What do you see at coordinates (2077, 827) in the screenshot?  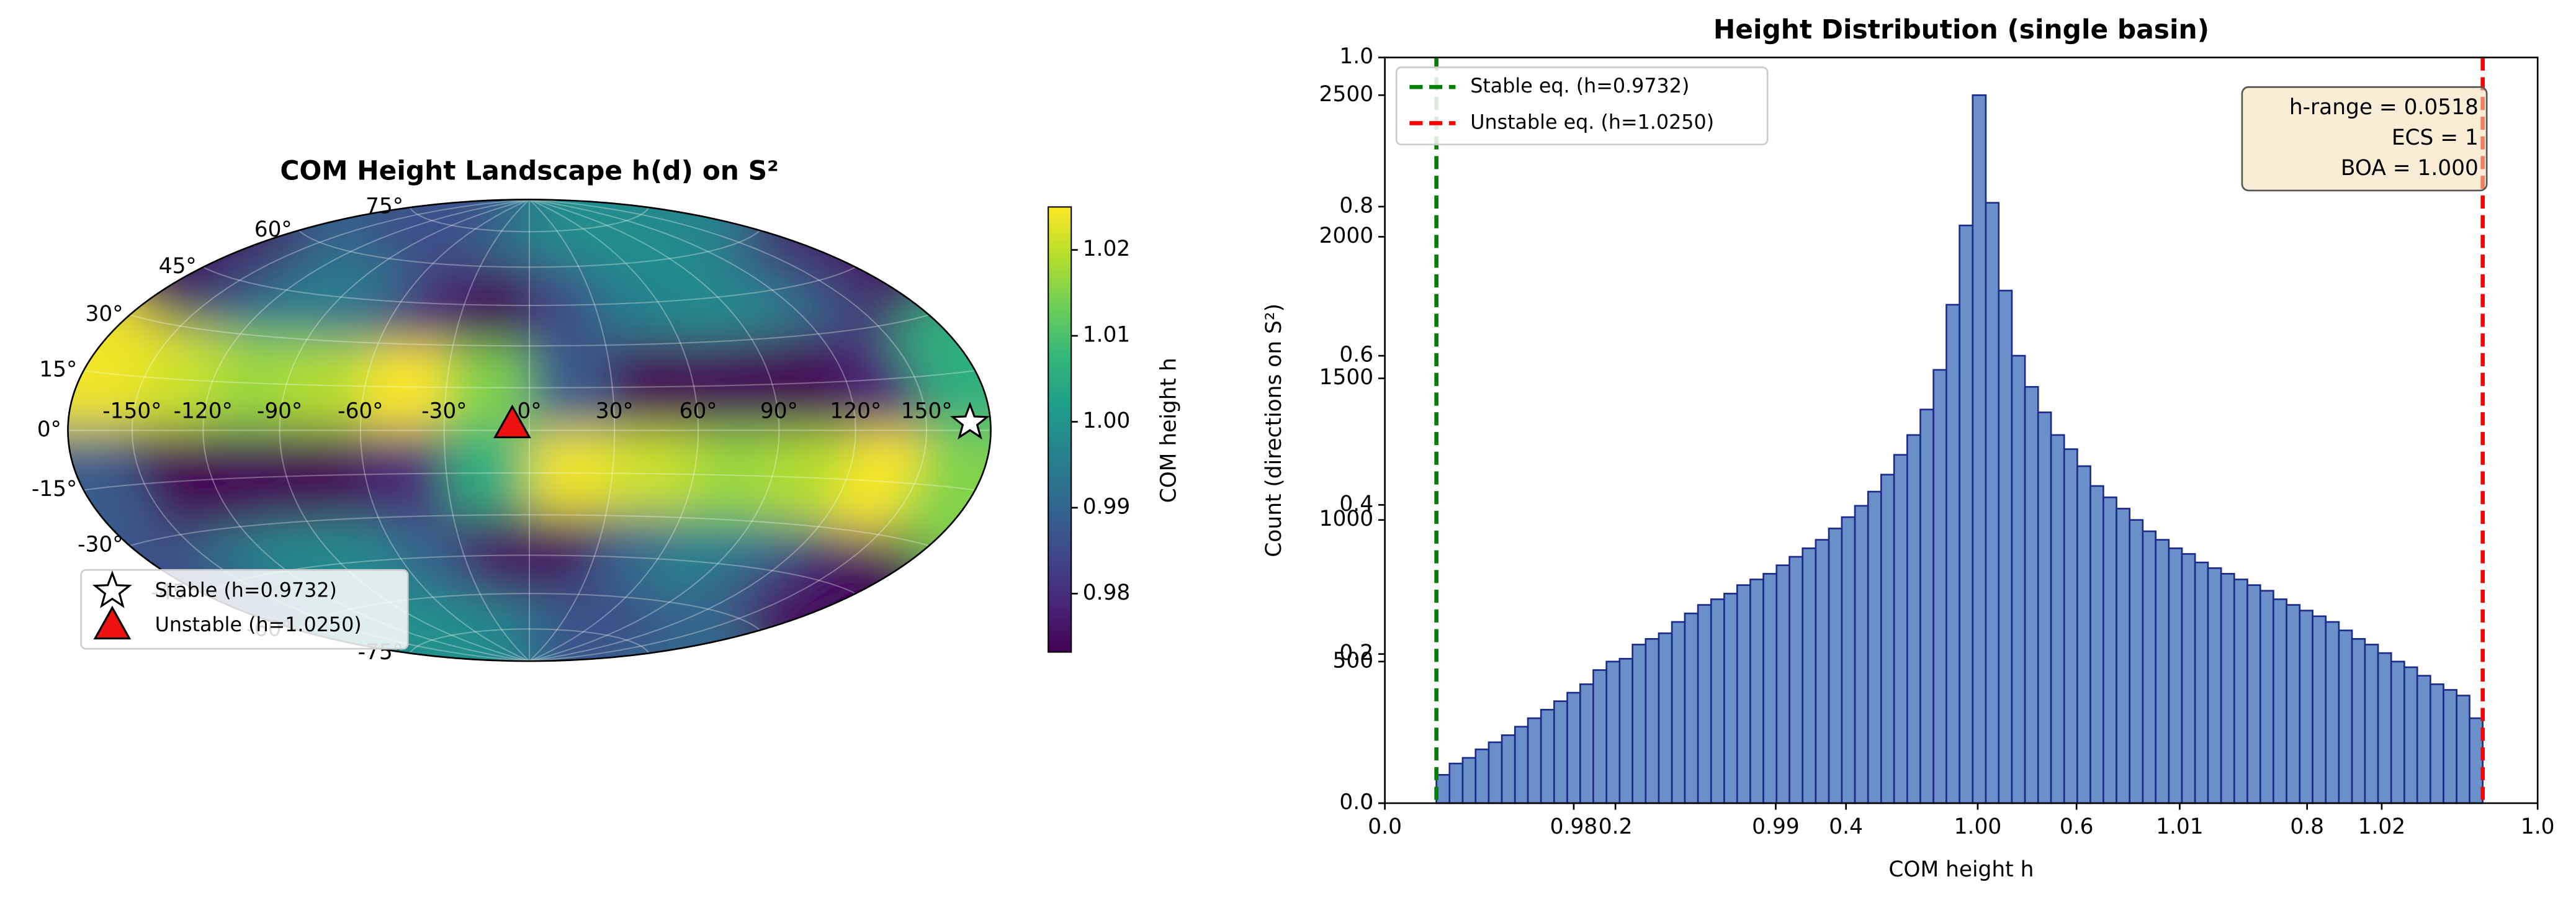 I see `overlay-x-tick-label: 0.6` at bounding box center [2077, 827].